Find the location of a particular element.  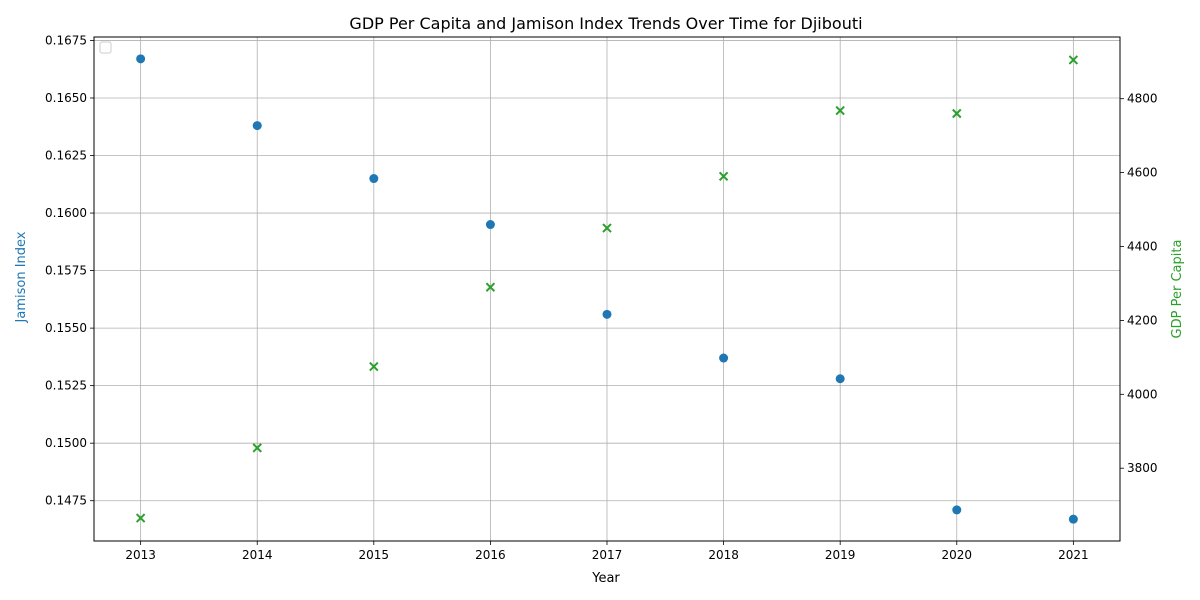

right-tick-label: 4000 is located at coordinates (1142, 394).